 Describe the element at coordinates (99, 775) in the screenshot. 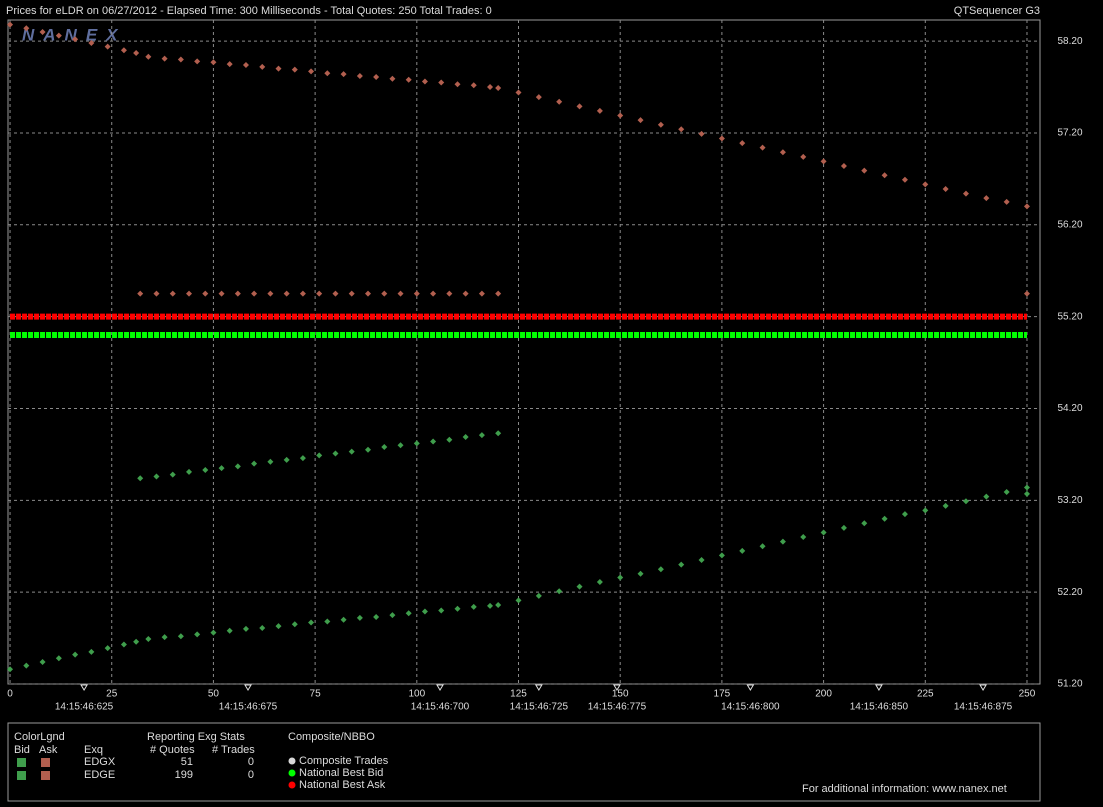

I see `exchange-name: EDGE` at that location.